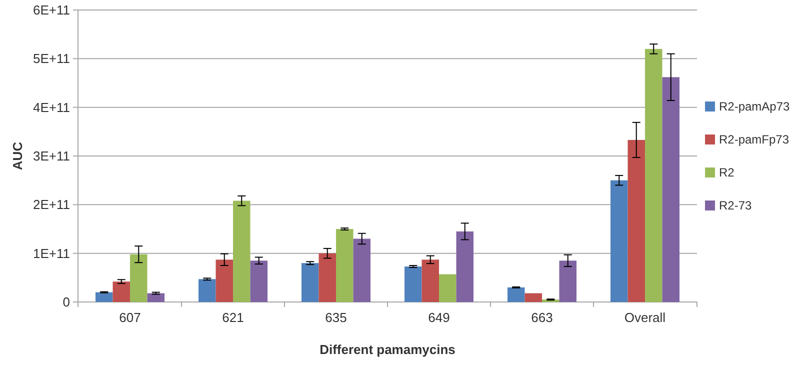 This screenshot has height=366, width=797. Describe the element at coordinates (66, 302) in the screenshot. I see `y-tick-label: 0` at that location.